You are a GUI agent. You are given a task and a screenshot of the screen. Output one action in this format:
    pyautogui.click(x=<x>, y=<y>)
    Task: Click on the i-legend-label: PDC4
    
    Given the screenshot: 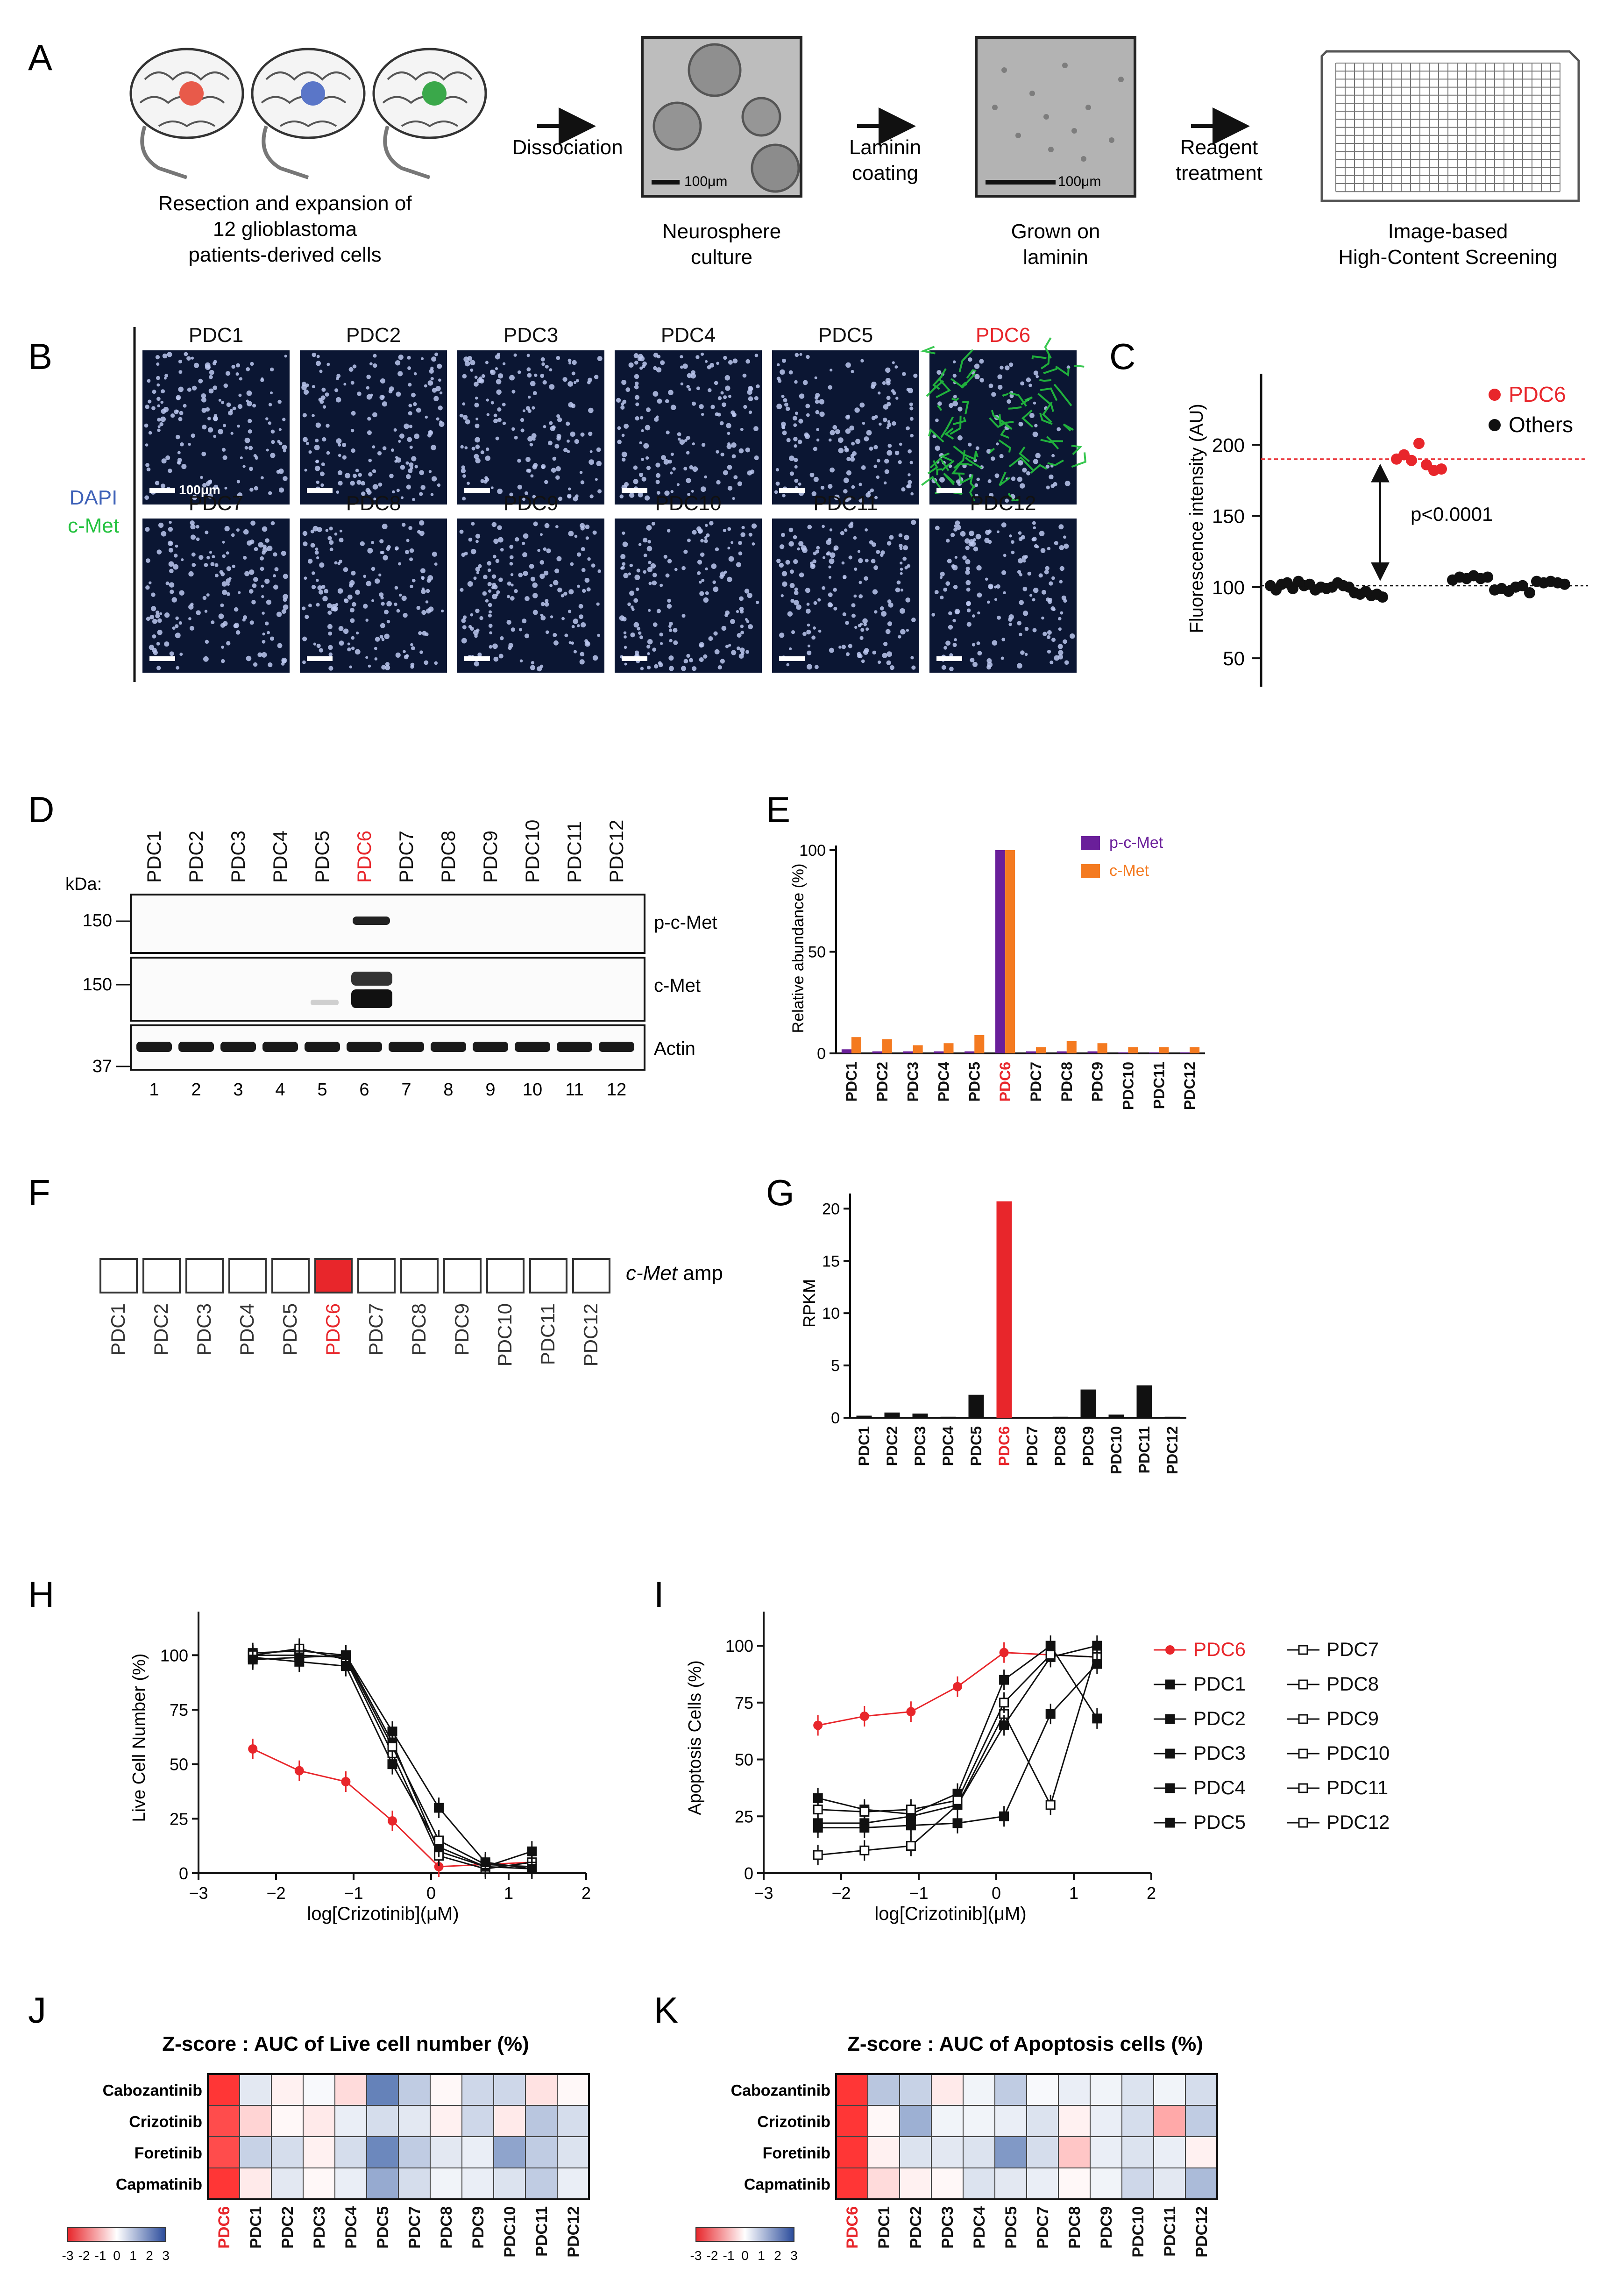 What is the action you would take?
    pyautogui.click(x=1219, y=1787)
    